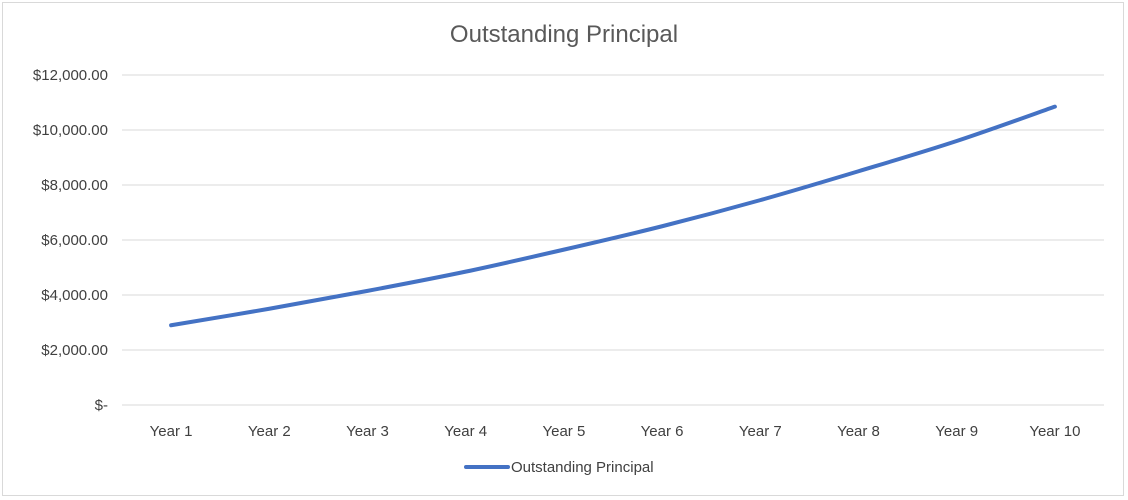 The height and width of the screenshot is (500, 1128). I want to click on legend-label: Outstanding Principal, so click(582, 467).